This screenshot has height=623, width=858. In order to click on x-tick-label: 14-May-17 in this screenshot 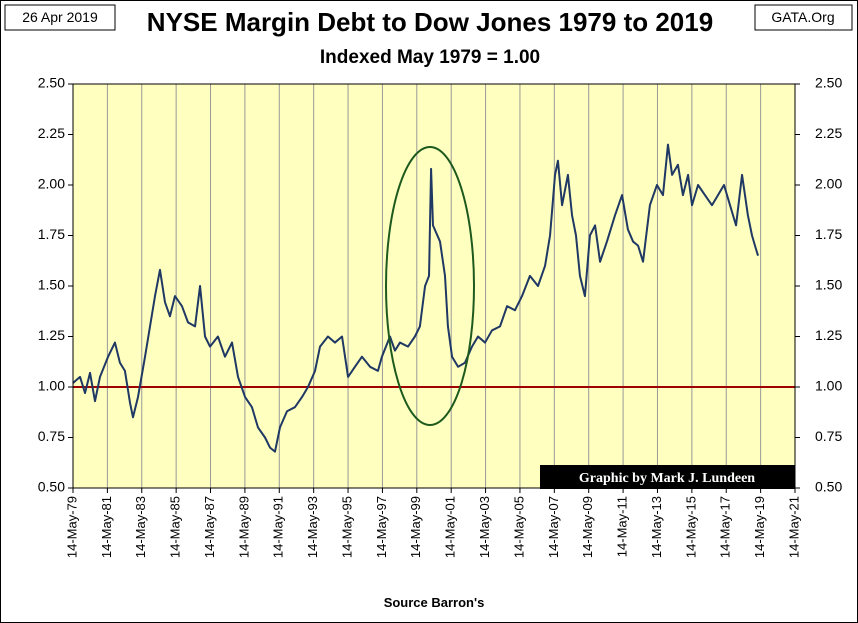, I will do `click(725, 527)`.